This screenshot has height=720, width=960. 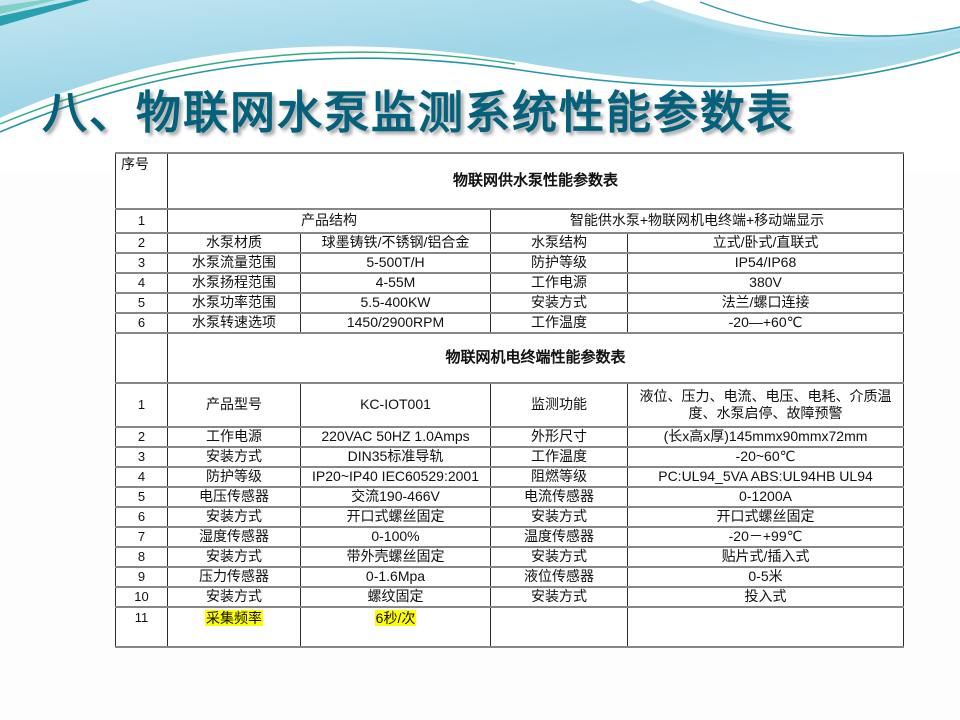 I want to click on table-row: 9 压力传感器 0-1.6Mpa 液位传感器 0-5米, so click(x=510, y=577).